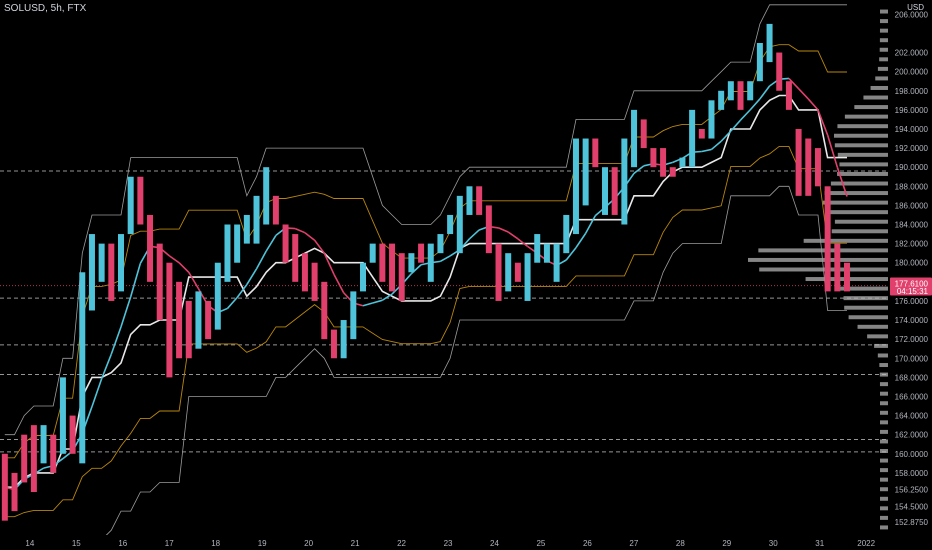 This screenshot has height=550, width=932. I want to click on price-tick-label: 174.0000, so click(912, 320).